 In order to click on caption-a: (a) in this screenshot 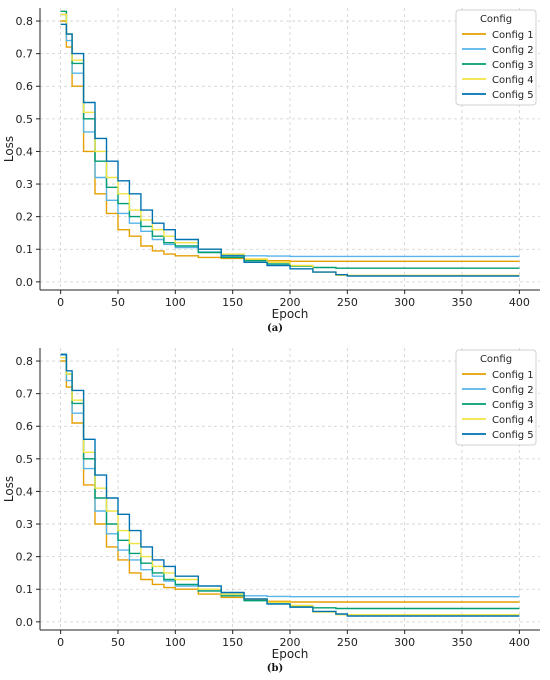, I will do `click(275, 328)`.